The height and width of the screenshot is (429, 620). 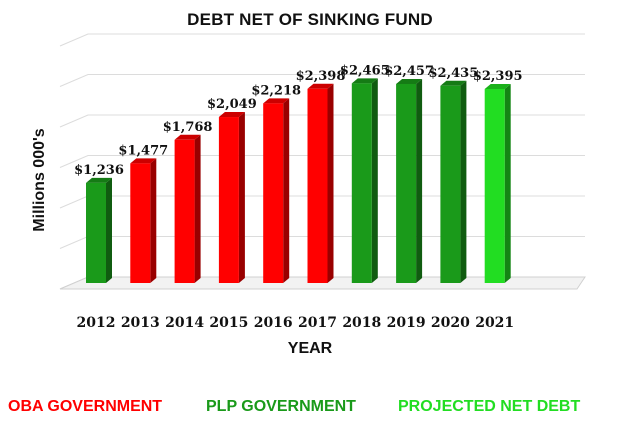 I want to click on data-label-2020: $2,435, so click(x=454, y=73).